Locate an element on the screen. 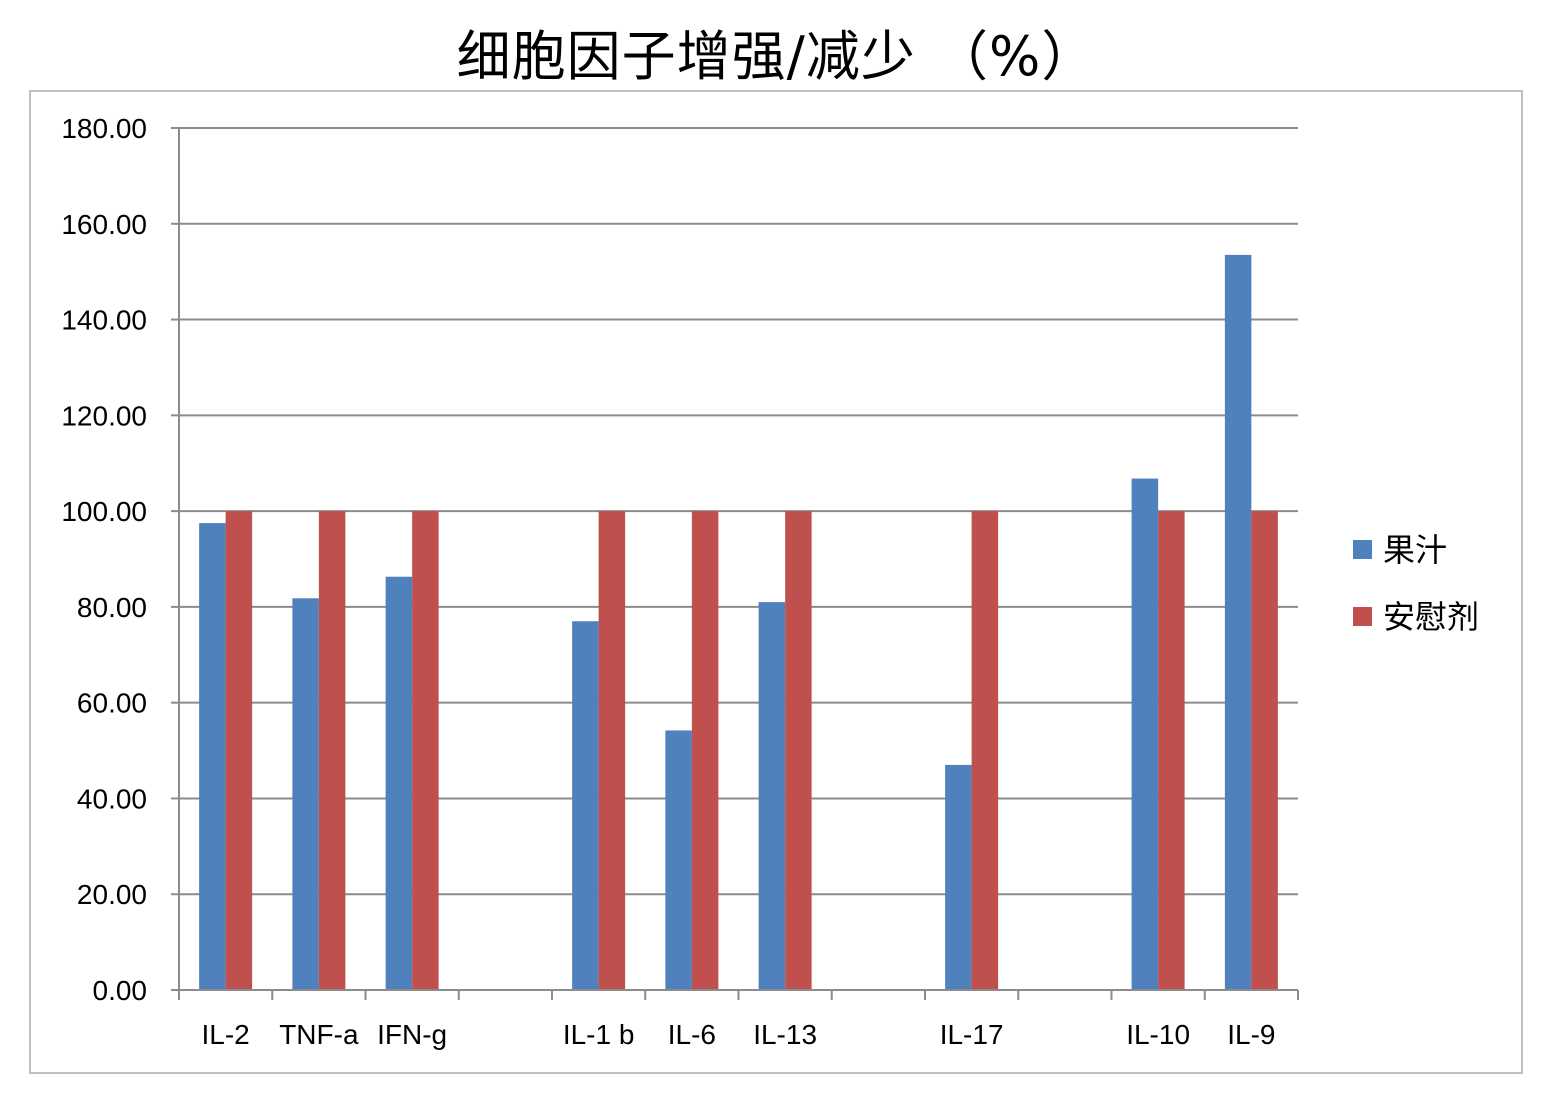 The width and height of the screenshot is (1553, 1094). y-tick-label: 160.00 is located at coordinates (104, 224).